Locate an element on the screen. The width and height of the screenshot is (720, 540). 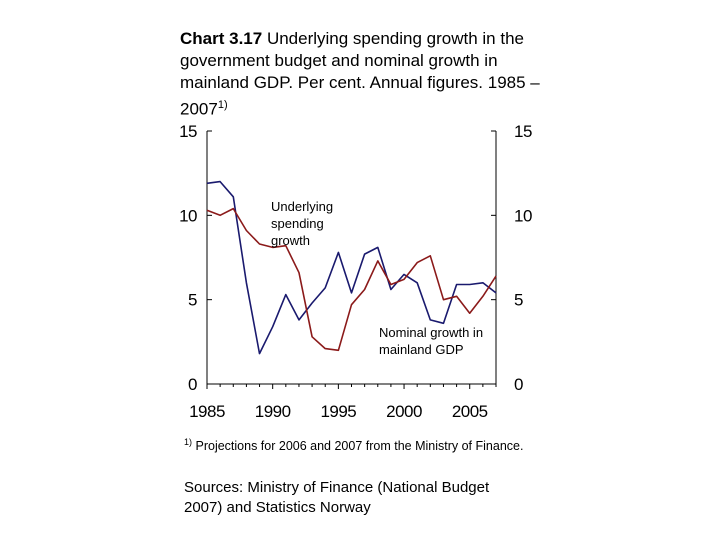
chart-title-label: Chart 3.17 is located at coordinates (221, 38).